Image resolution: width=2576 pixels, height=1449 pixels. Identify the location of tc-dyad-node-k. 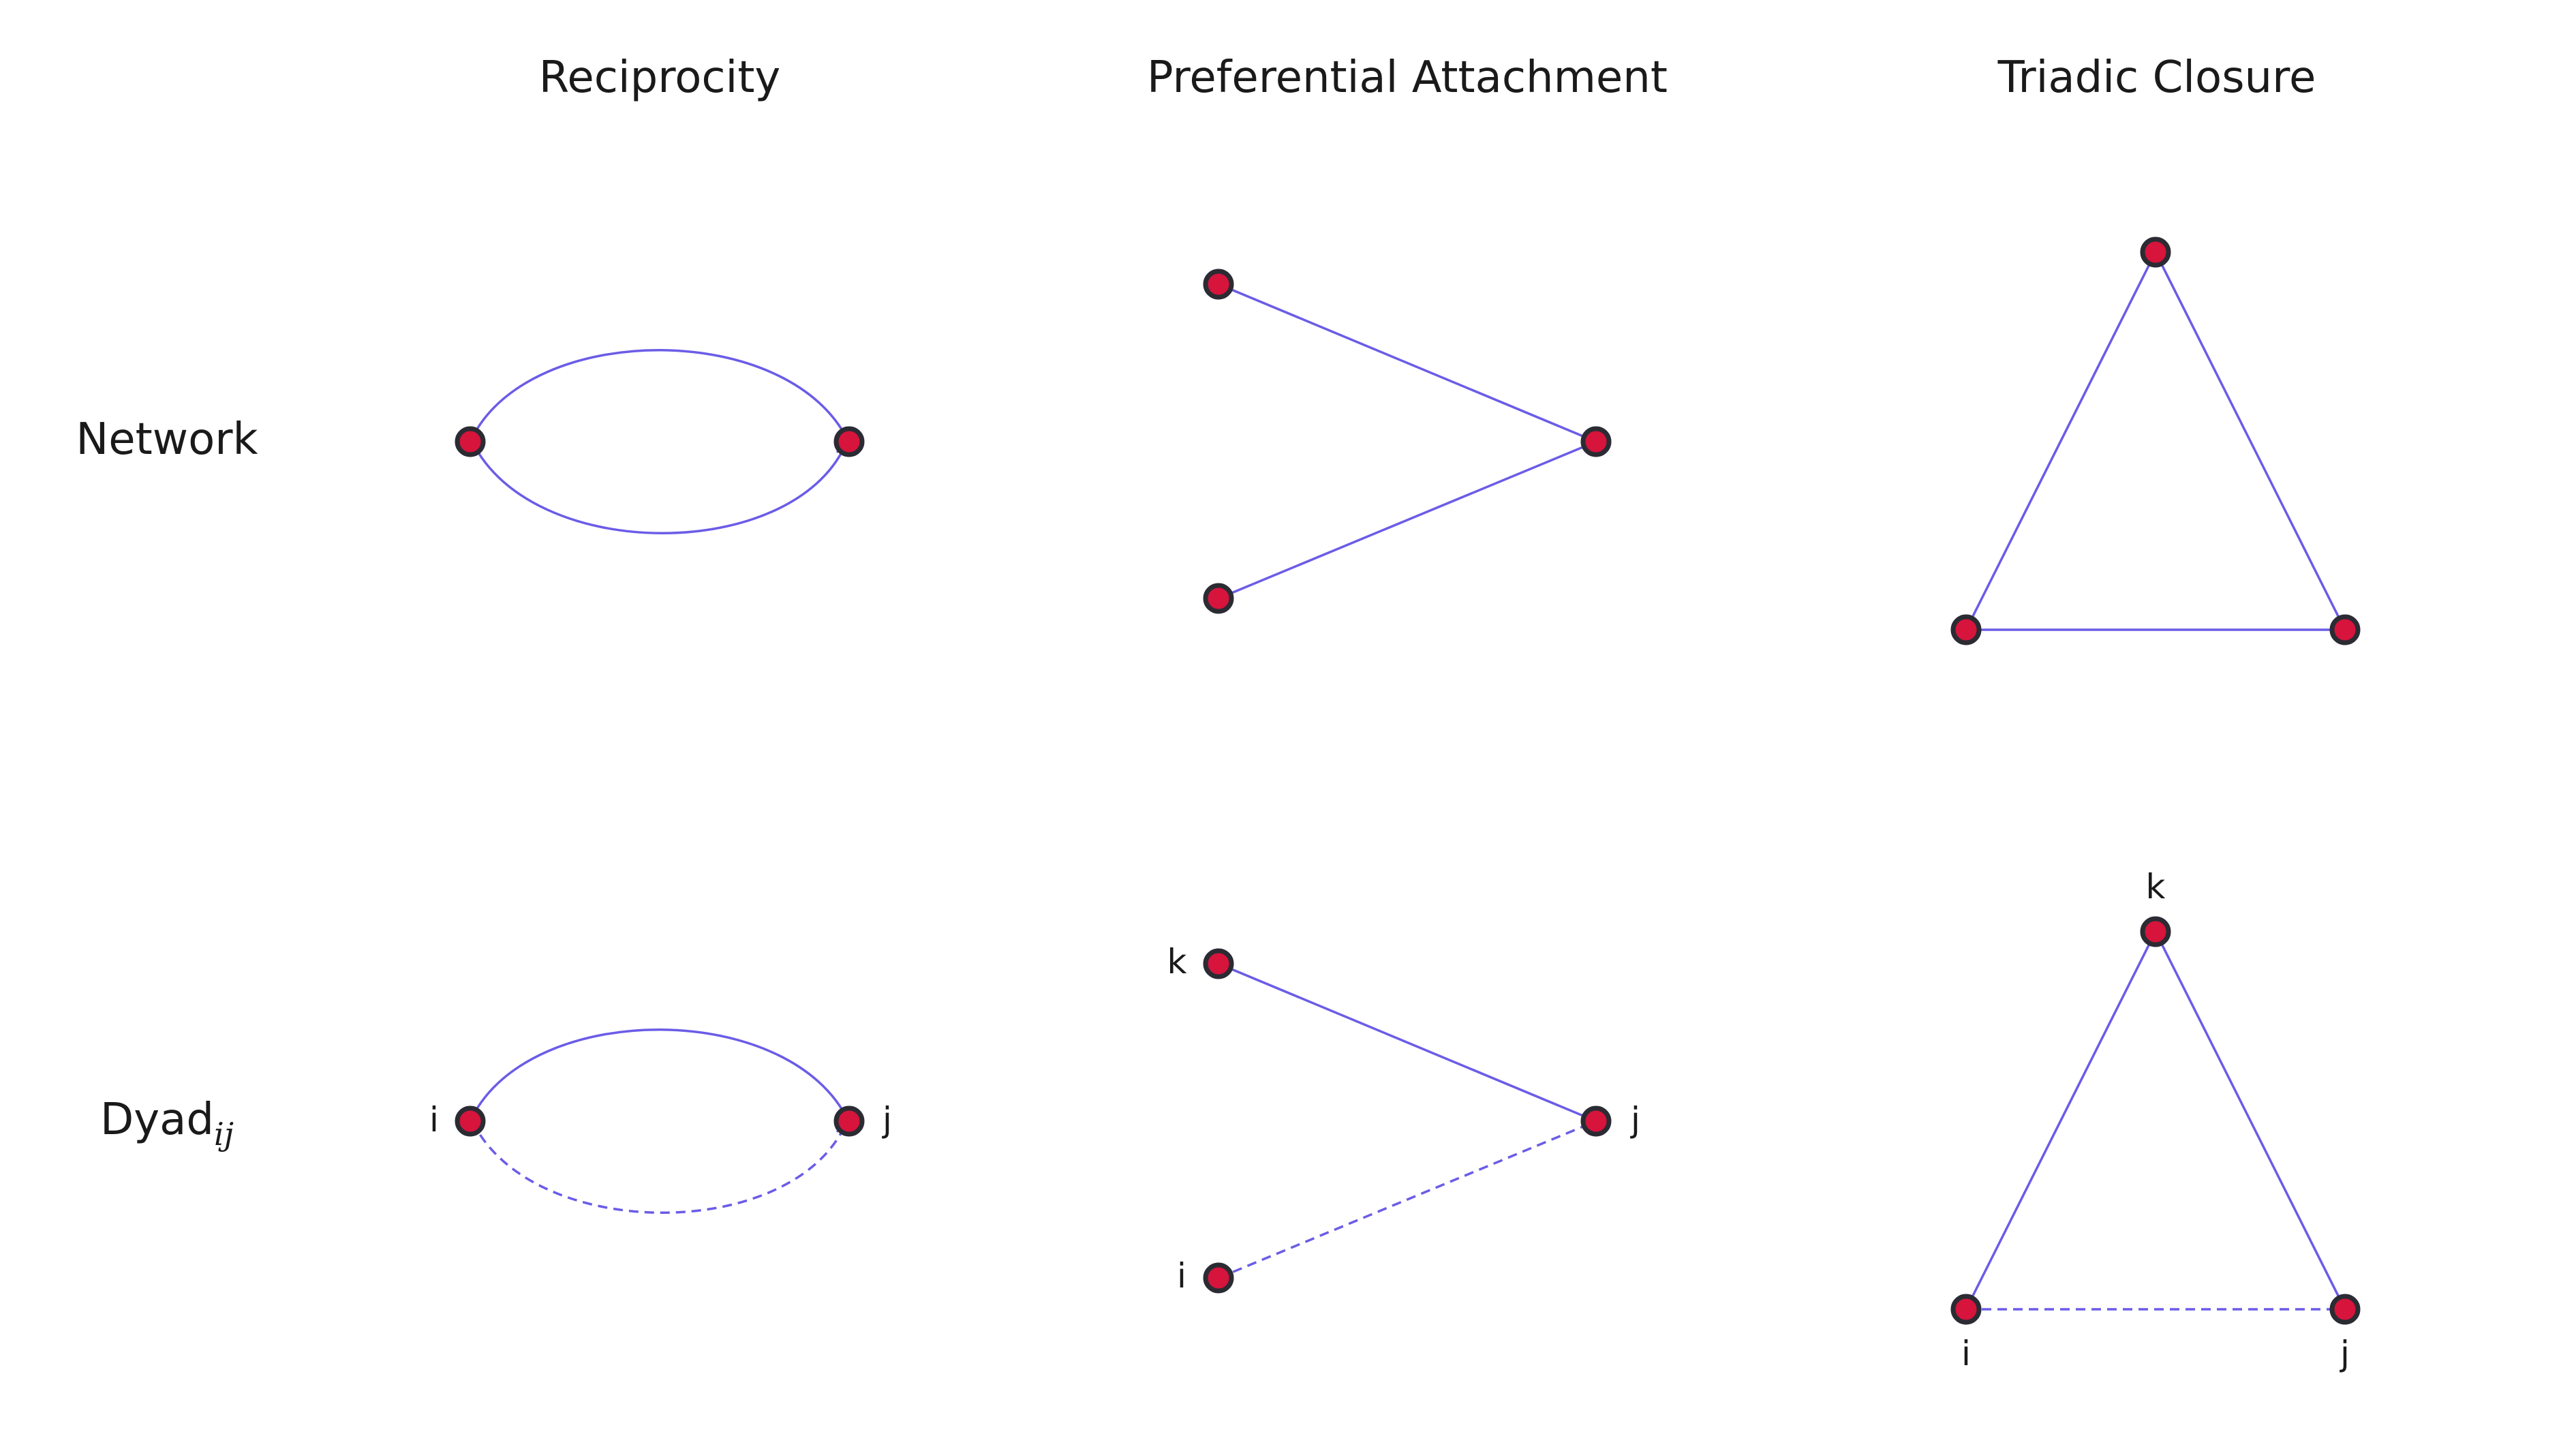
(2155, 932).